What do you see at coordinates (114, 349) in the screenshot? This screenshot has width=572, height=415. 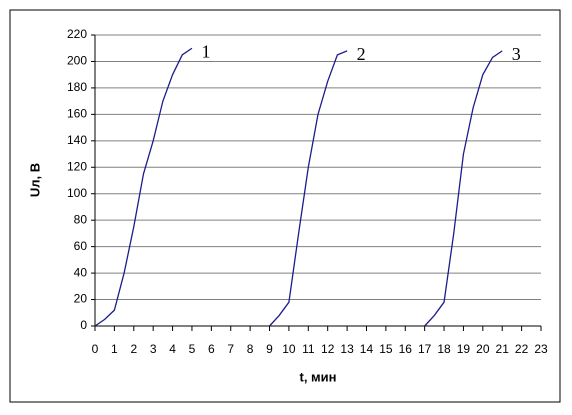 I see `x-tick-label: 1` at bounding box center [114, 349].